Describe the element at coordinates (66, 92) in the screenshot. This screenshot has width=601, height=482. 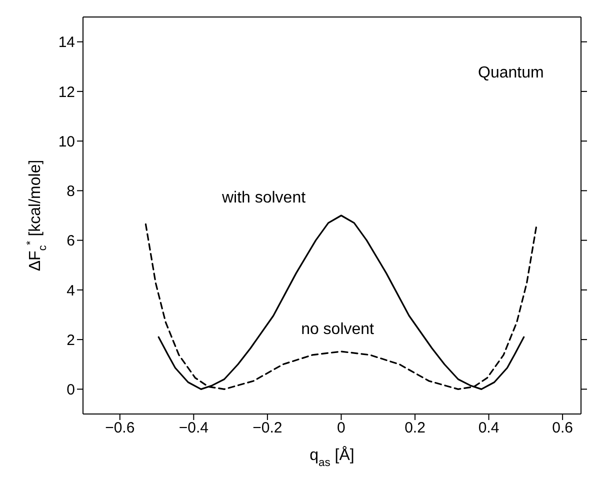
I see `y-tick-label: 12` at that location.